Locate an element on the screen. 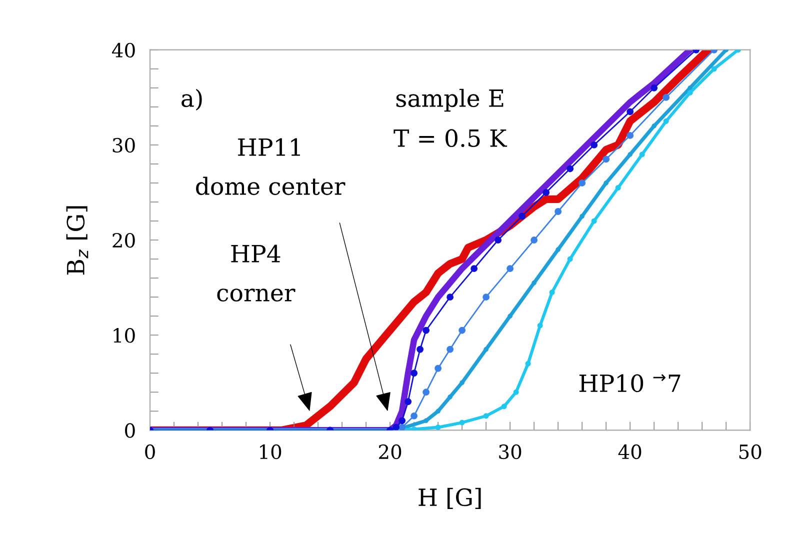 This screenshot has height=548, width=798. y-axis-title: B$_{z}$ [G] is located at coordinates (77, 240).